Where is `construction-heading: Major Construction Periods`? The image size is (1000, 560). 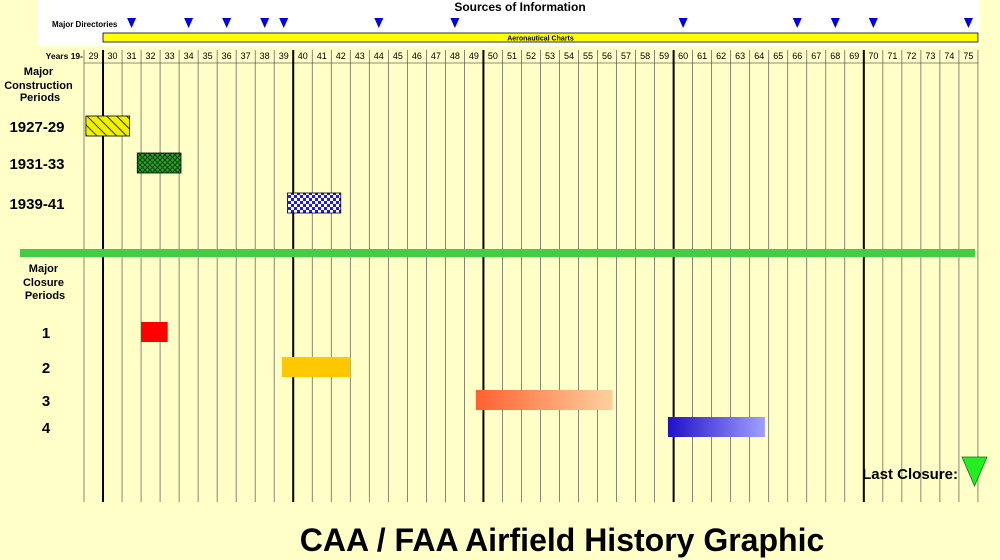 construction-heading: Major Construction Periods is located at coordinates (40, 85).